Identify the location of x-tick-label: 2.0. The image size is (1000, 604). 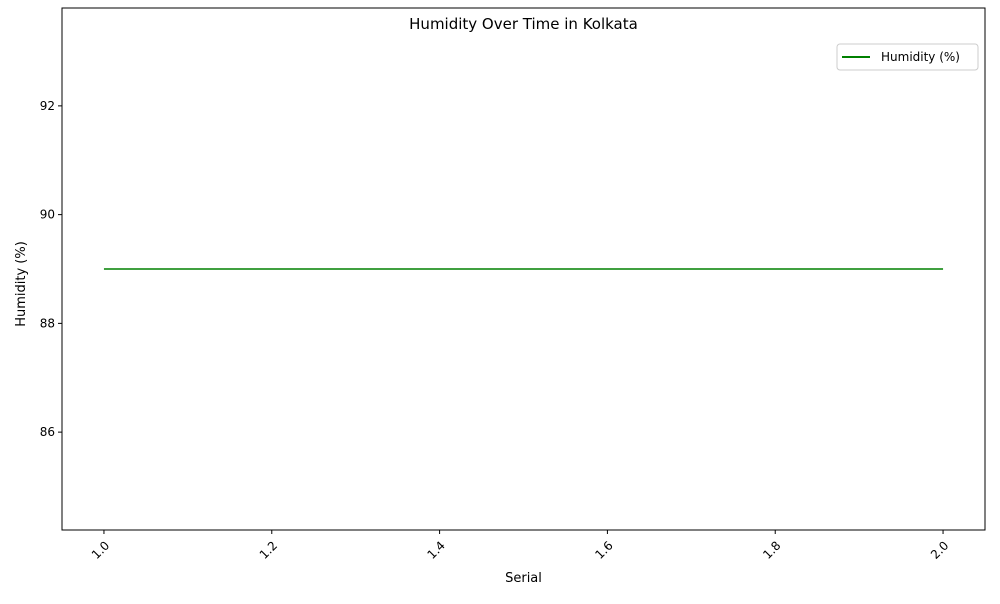
(939, 549).